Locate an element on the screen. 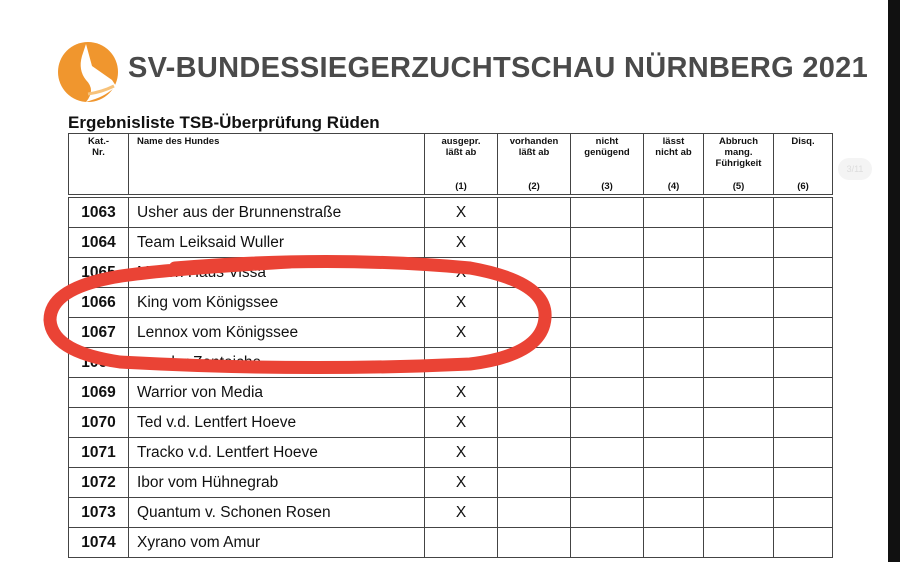  kat-nr-cell: 1069 is located at coordinates (98, 392).